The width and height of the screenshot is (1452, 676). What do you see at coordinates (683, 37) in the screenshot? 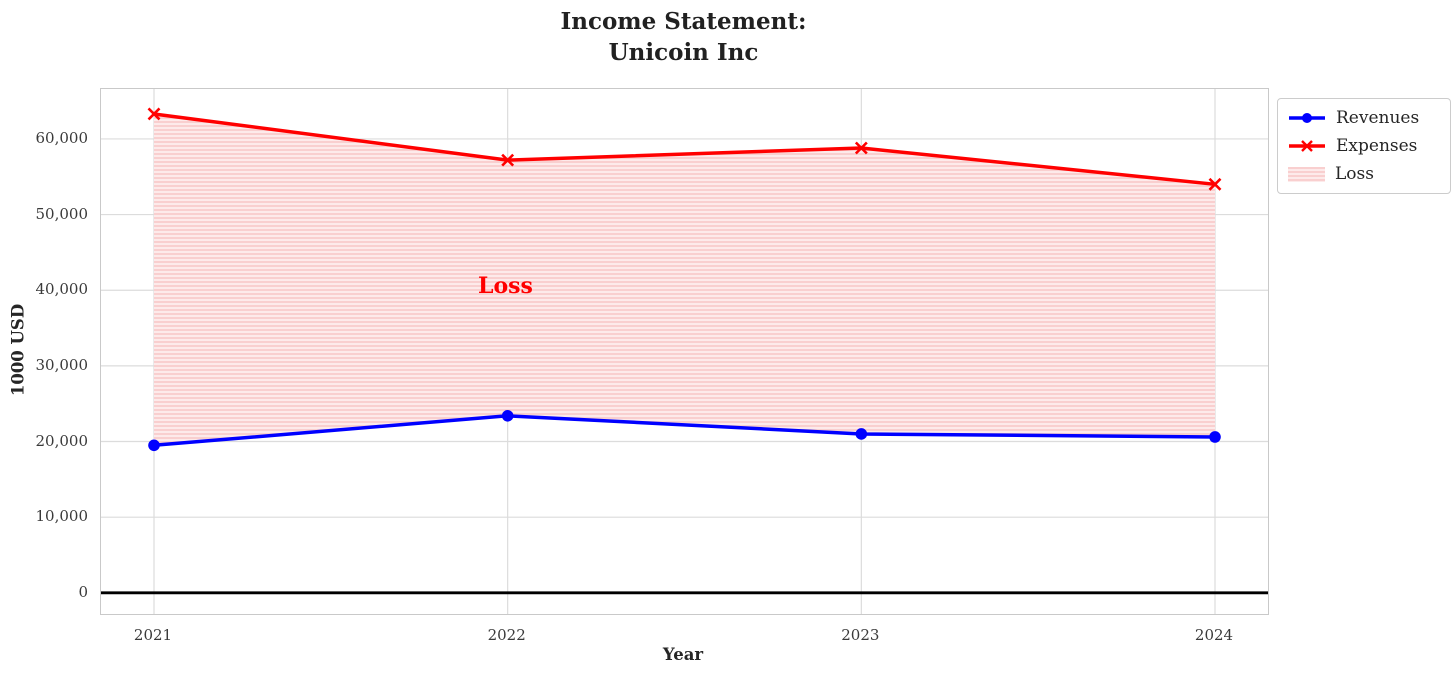
I see `chart-title: Income Statement: Unicoin Inc` at bounding box center [683, 37].